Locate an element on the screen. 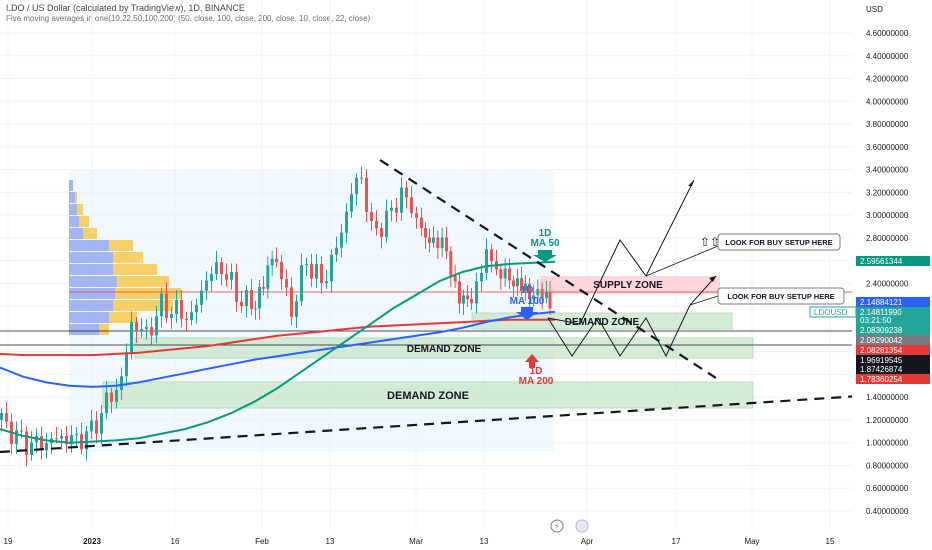  price-label: 2.59561344 is located at coordinates (881, 261).